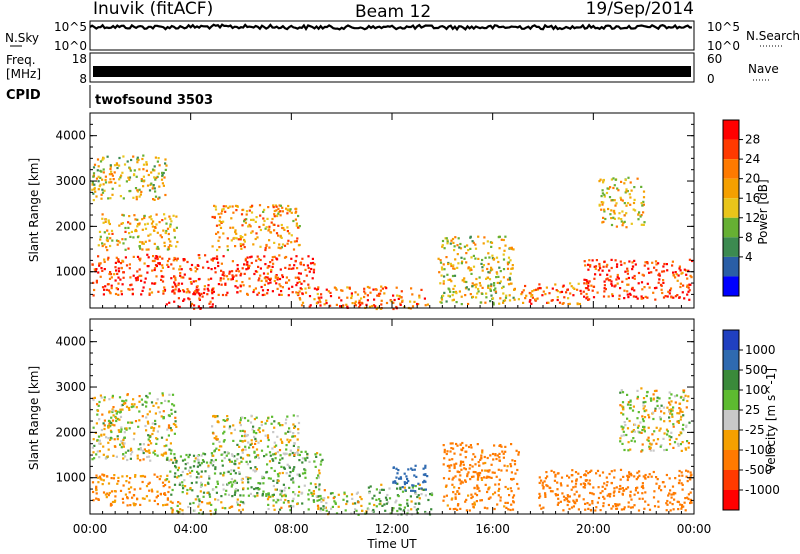 This screenshot has height=554, width=800. What do you see at coordinates (23, 74) in the screenshot?
I see `freq-label-bottom: [MHz]` at bounding box center [23, 74].